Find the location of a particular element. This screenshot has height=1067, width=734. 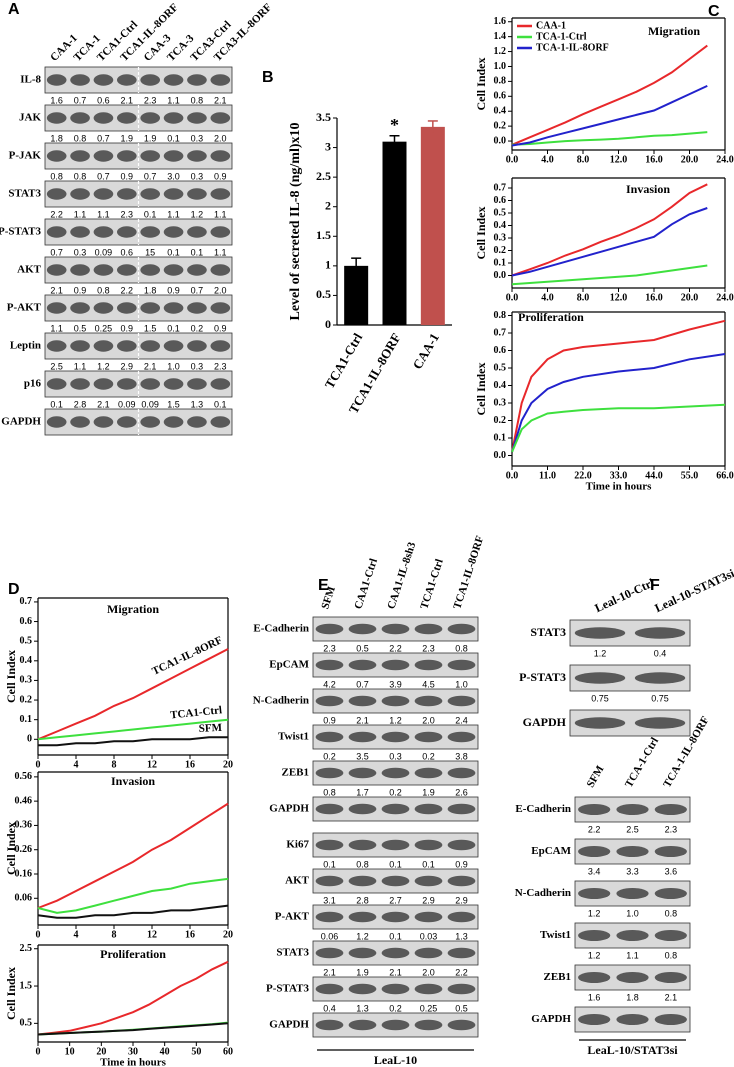

row-label: P-STAT3 is located at coordinates (542, 677).